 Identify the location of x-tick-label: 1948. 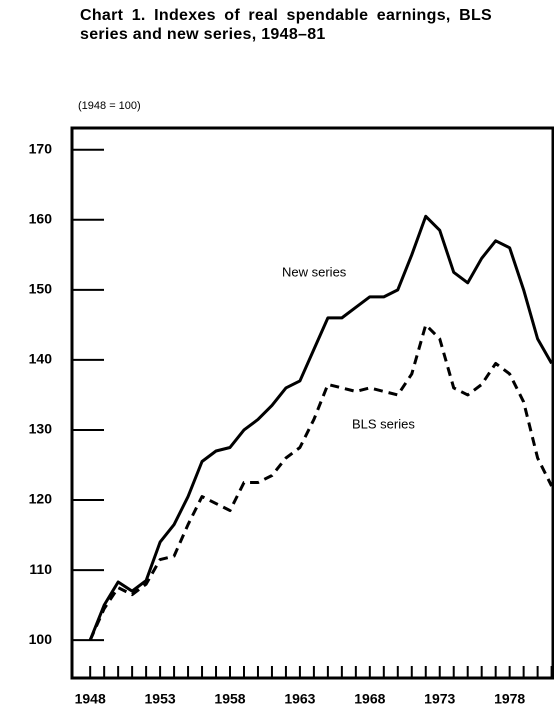
(90, 699).